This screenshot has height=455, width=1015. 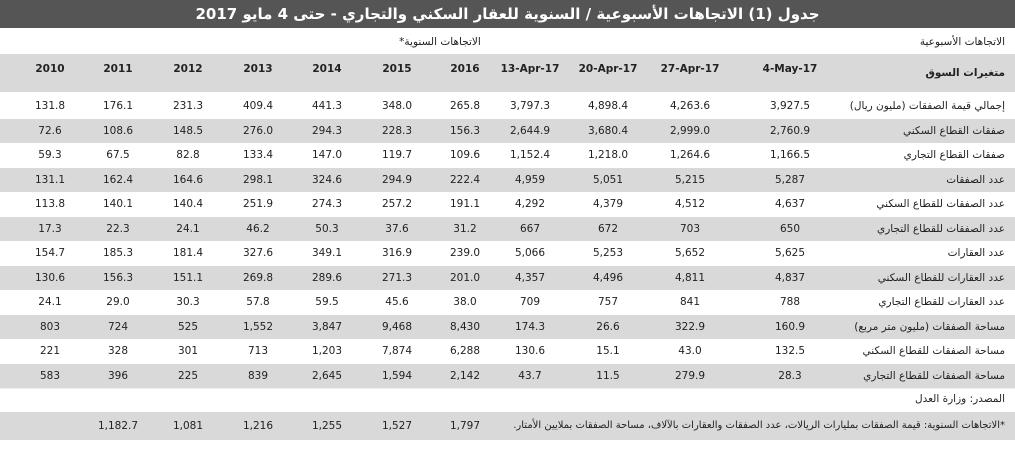 What do you see at coordinates (50, 253) in the screenshot?
I see `table-cell: 154.7` at bounding box center [50, 253].